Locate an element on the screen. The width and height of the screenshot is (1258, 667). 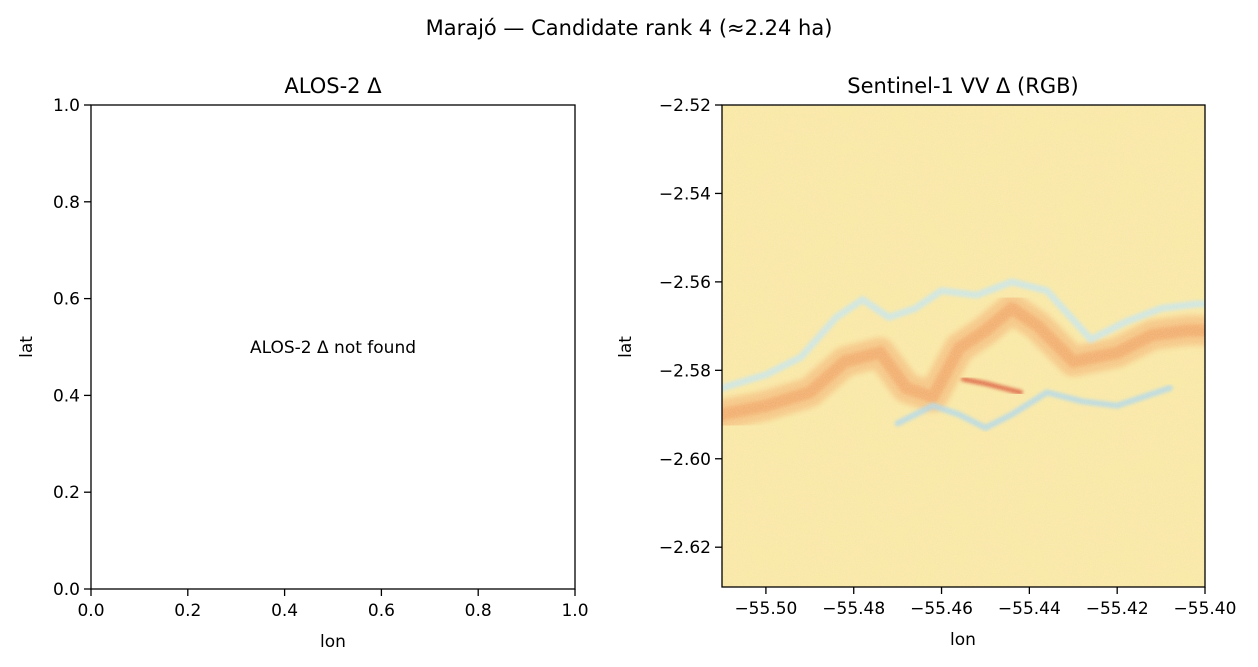
sentinel1-x-tick-label: −55.42 is located at coordinates (1117, 609).